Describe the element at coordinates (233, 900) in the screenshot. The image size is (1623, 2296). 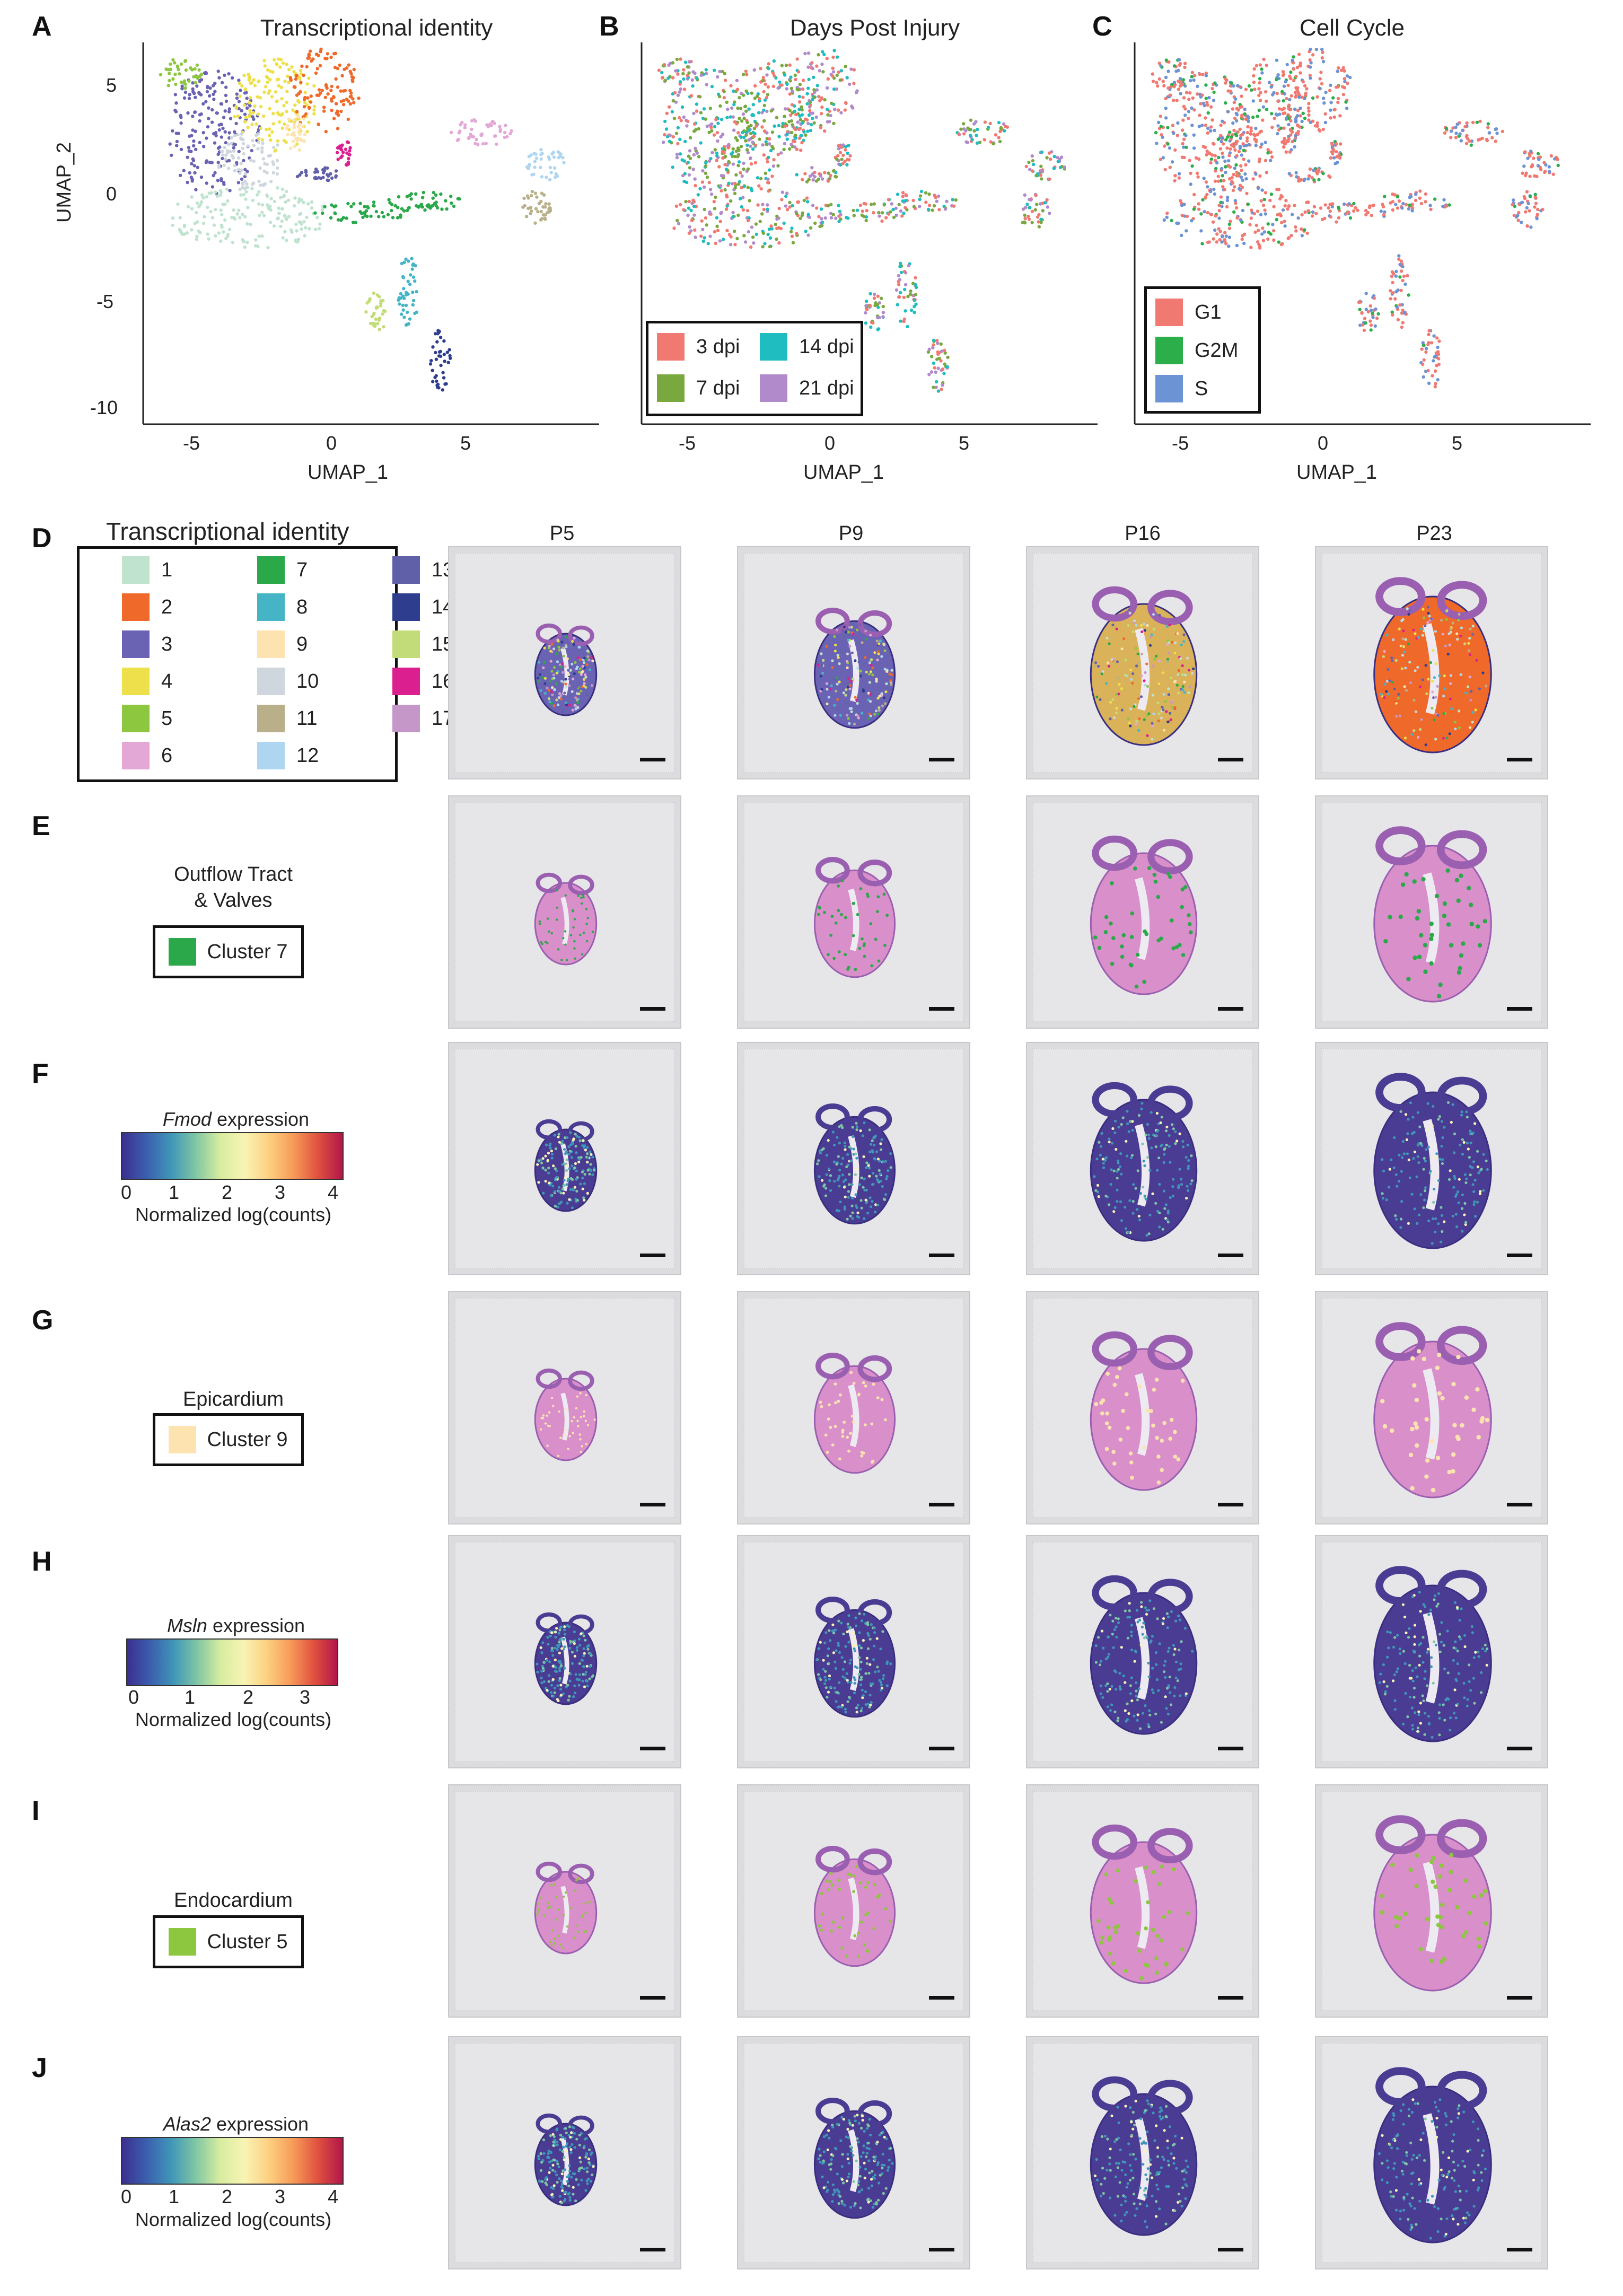
I see `row-label-e-line2: & Valves` at that location.